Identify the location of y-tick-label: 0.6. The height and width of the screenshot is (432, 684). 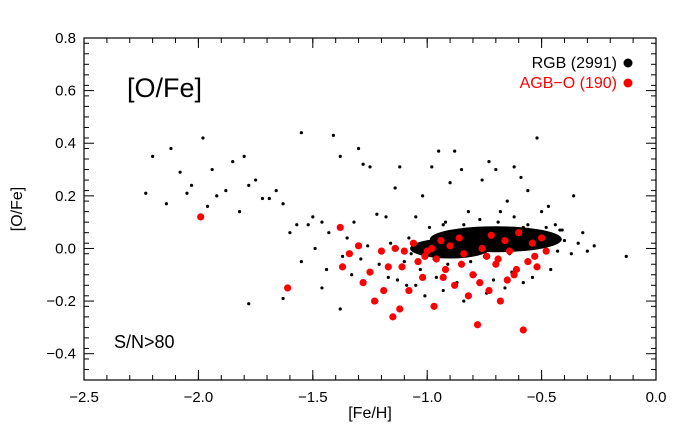
(65, 91).